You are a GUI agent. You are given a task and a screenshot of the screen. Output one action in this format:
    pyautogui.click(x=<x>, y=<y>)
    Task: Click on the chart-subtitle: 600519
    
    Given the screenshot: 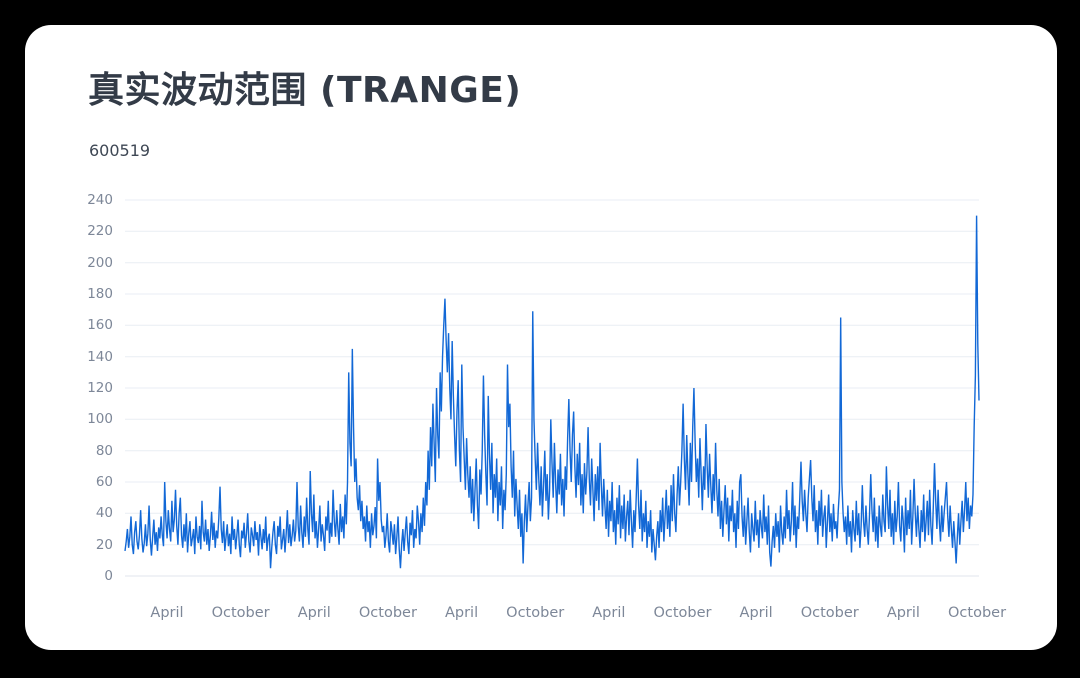 What is the action you would take?
    pyautogui.click(x=120, y=150)
    